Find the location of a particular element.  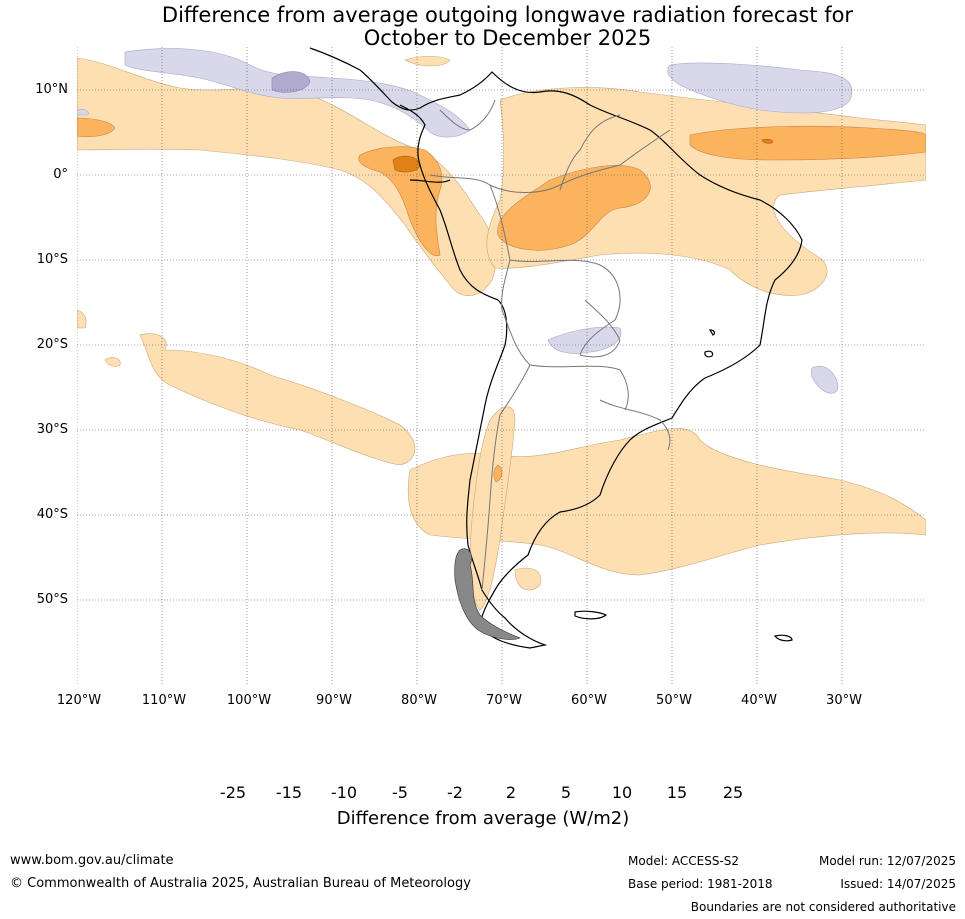

lat-label-20s: 20°S is located at coordinates (52, 344).